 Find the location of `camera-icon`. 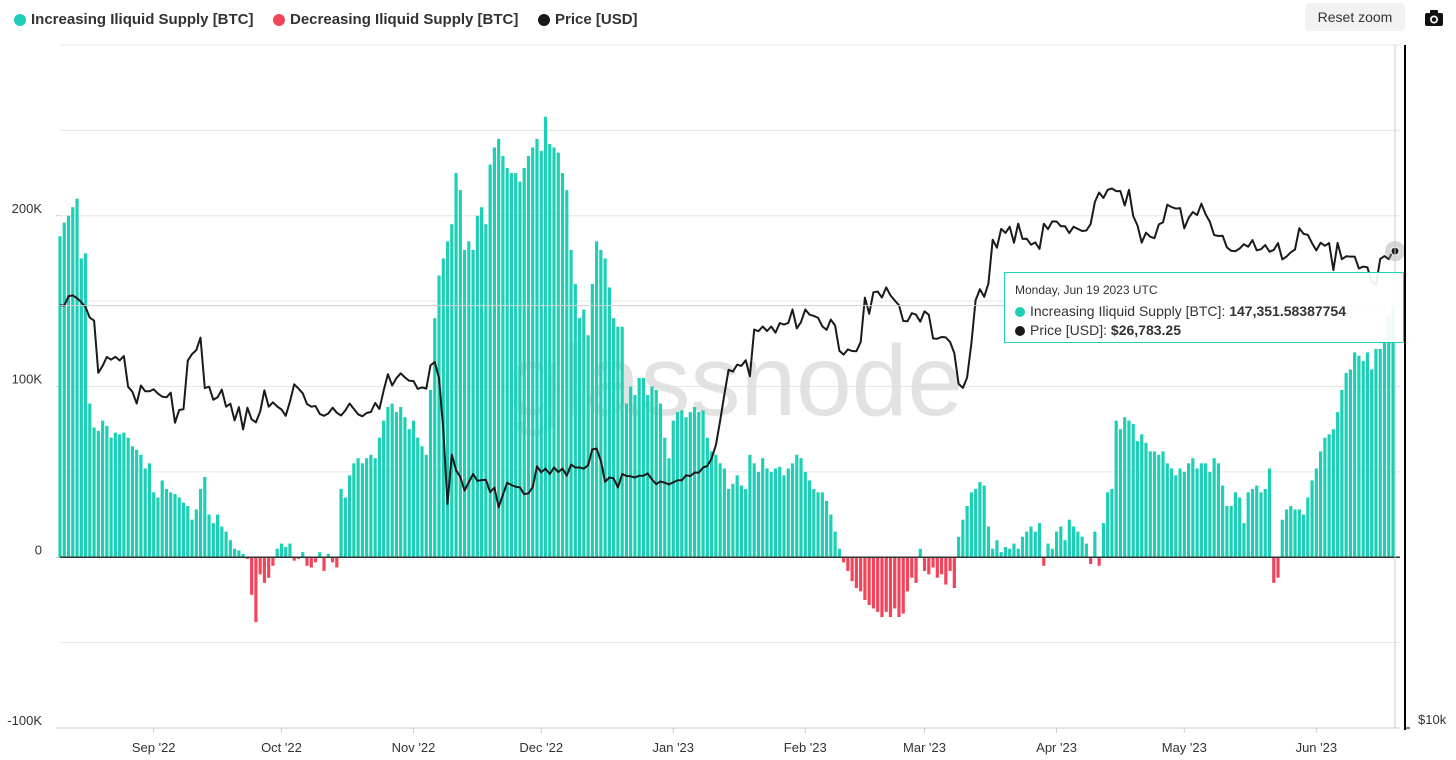

camera-icon is located at coordinates (1434, 18).